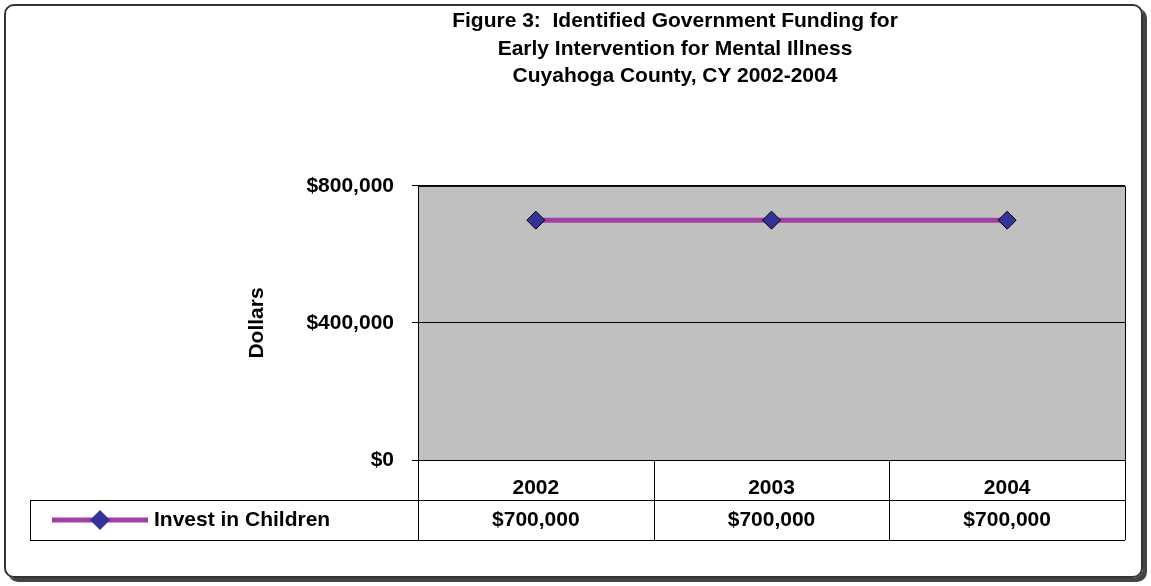  What do you see at coordinates (350, 321) in the screenshot?
I see `y-tick-label: $400,000` at bounding box center [350, 321].